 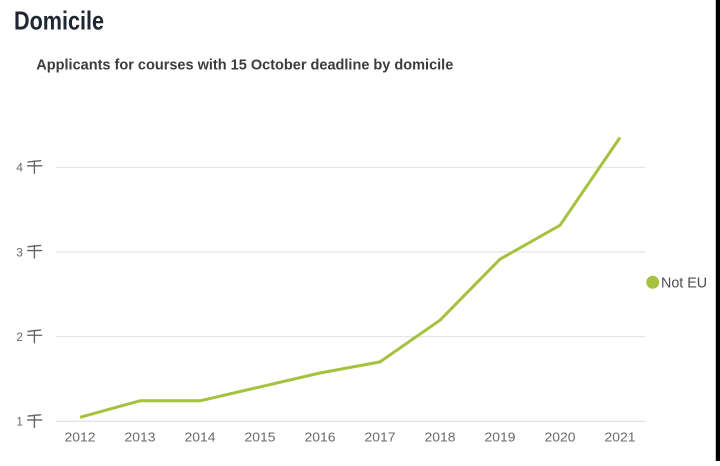 I want to click on svg-text: 2014, so click(x=200, y=437).